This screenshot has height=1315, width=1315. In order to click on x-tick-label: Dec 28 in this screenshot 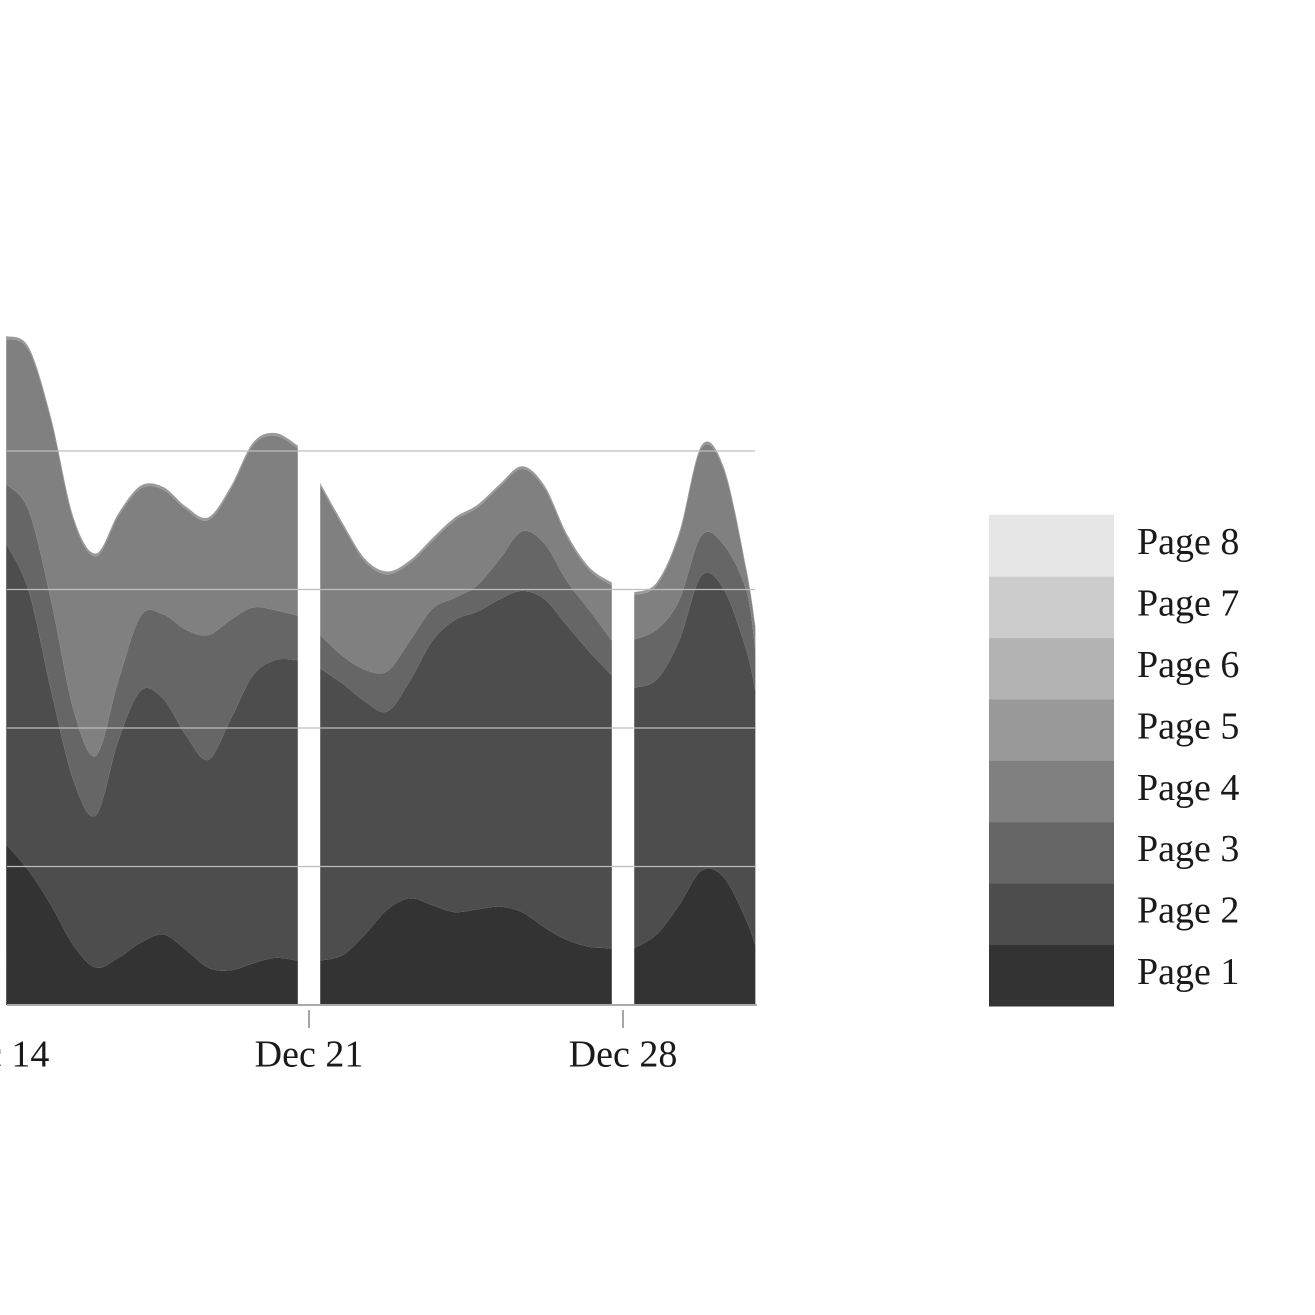, I will do `click(623, 1055)`.